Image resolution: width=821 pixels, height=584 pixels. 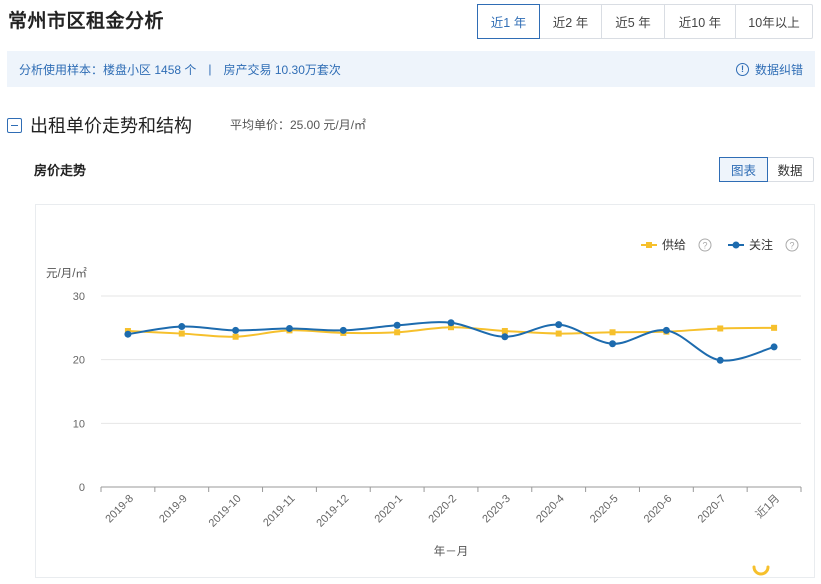 I want to click on x-tick-label: 2020-1, so click(x=389, y=509).